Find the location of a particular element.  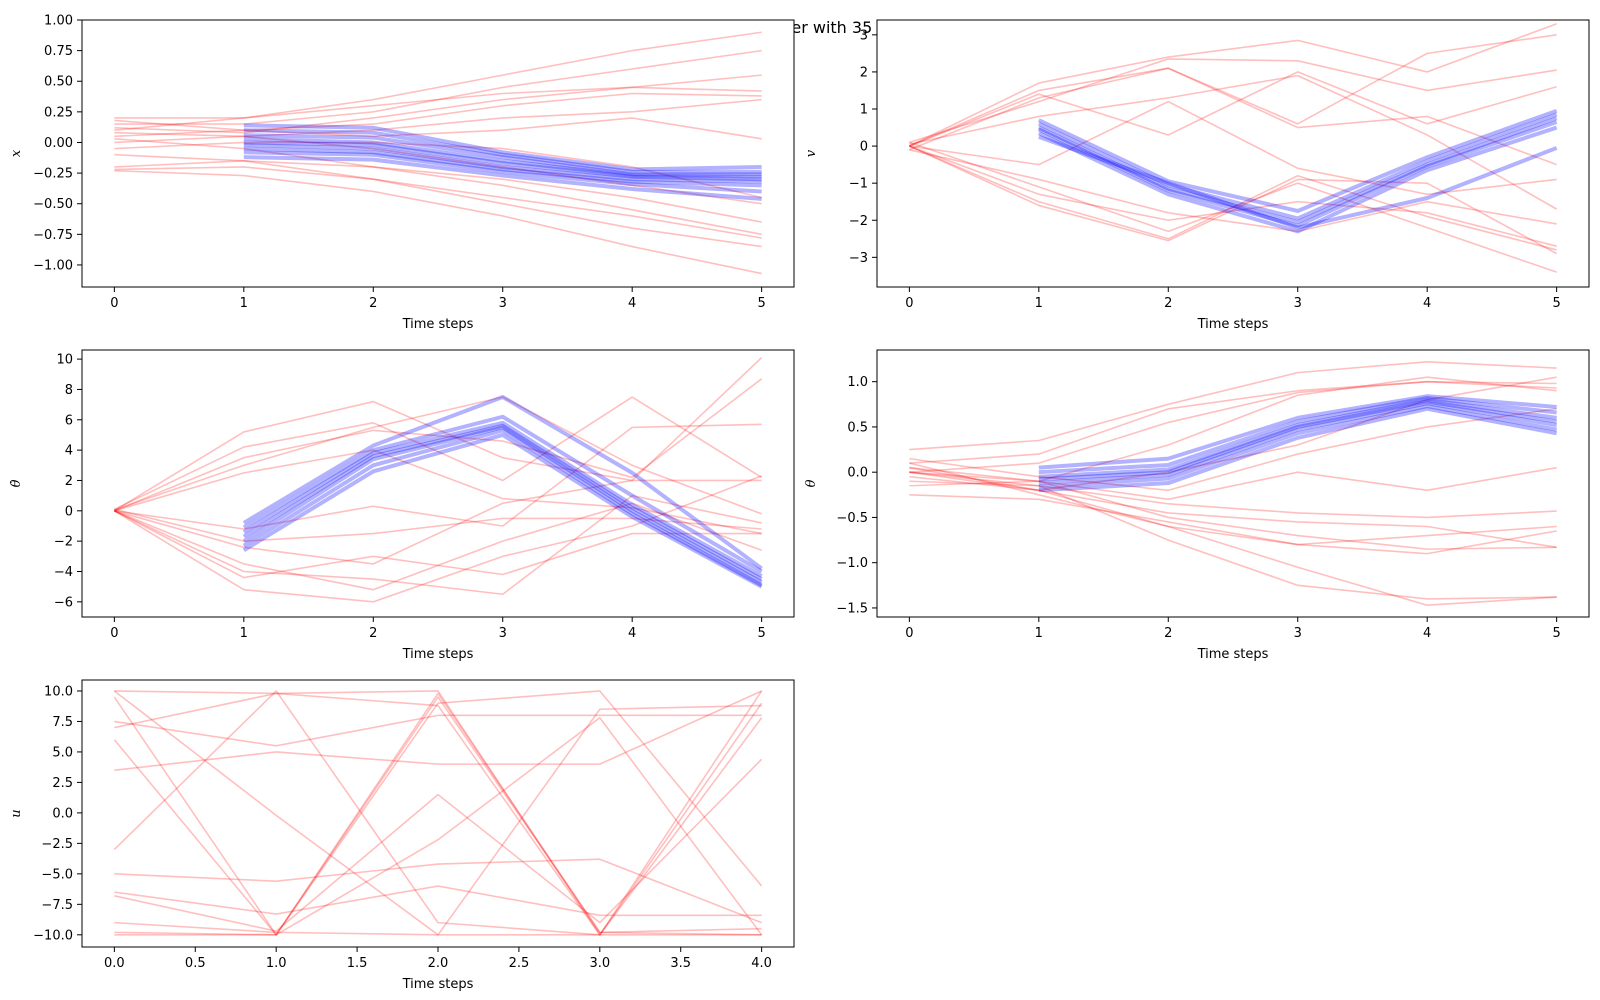

y-tick-label: 2 is located at coordinates (864, 72).